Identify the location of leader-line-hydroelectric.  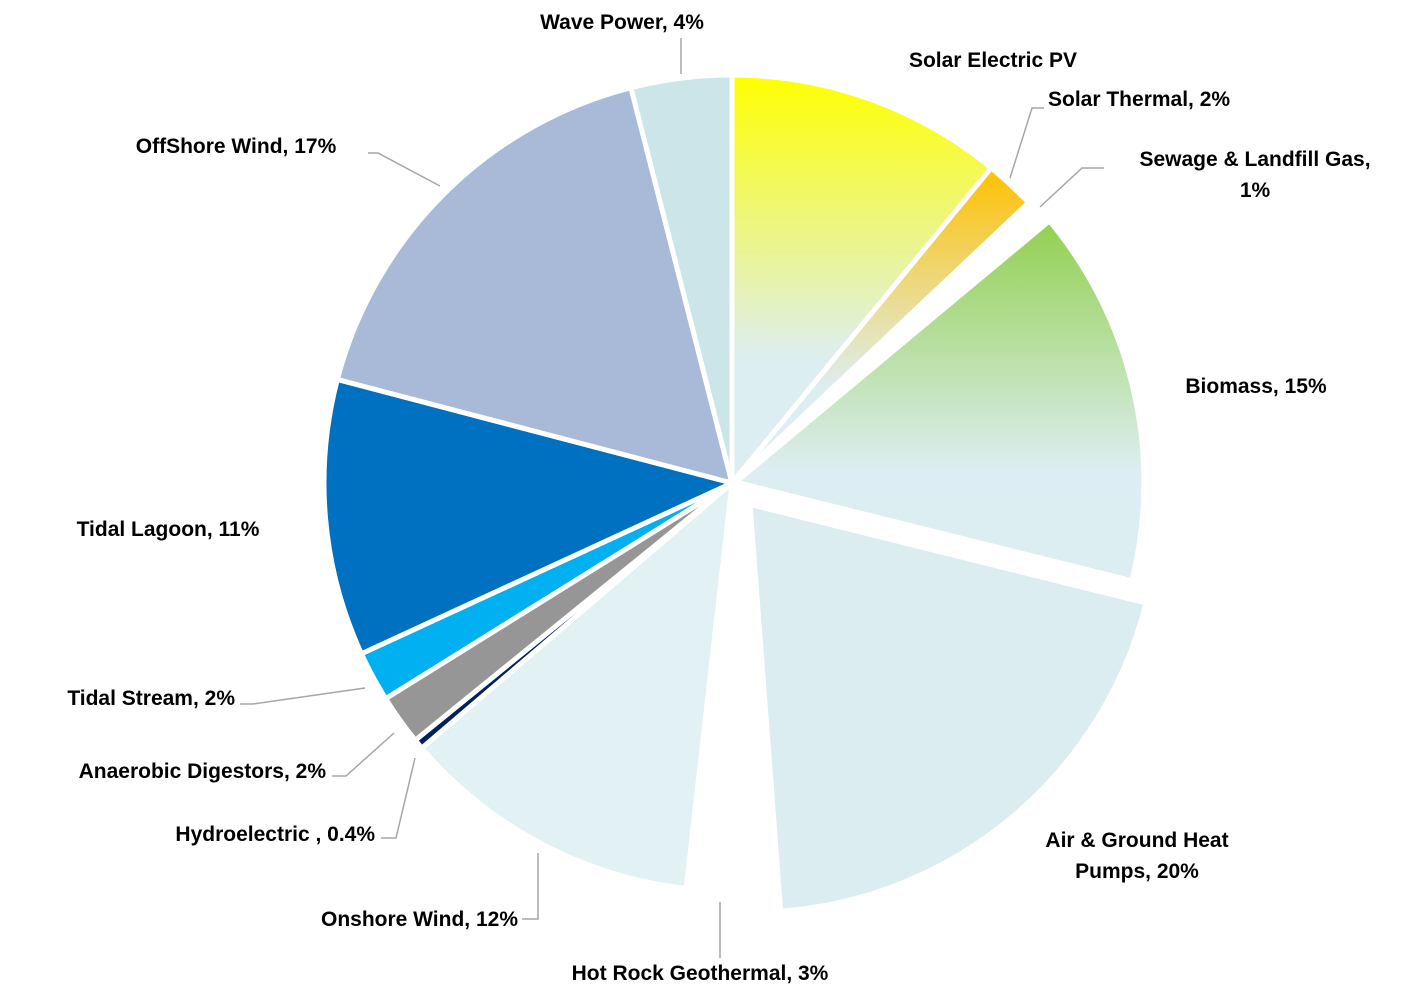
(398, 798).